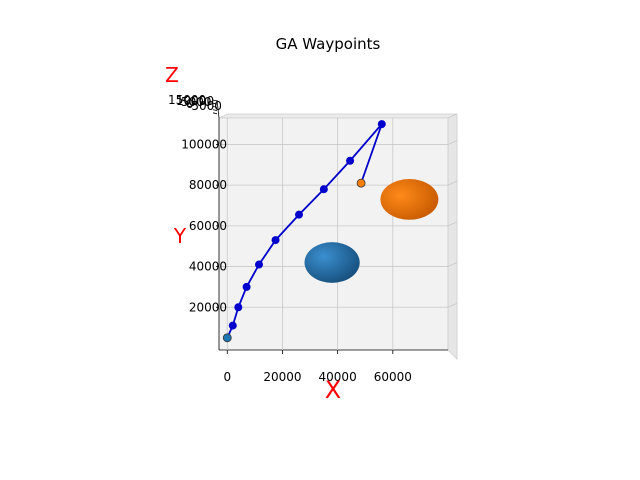  I want to click on z-axis-label: Z, so click(172, 75).